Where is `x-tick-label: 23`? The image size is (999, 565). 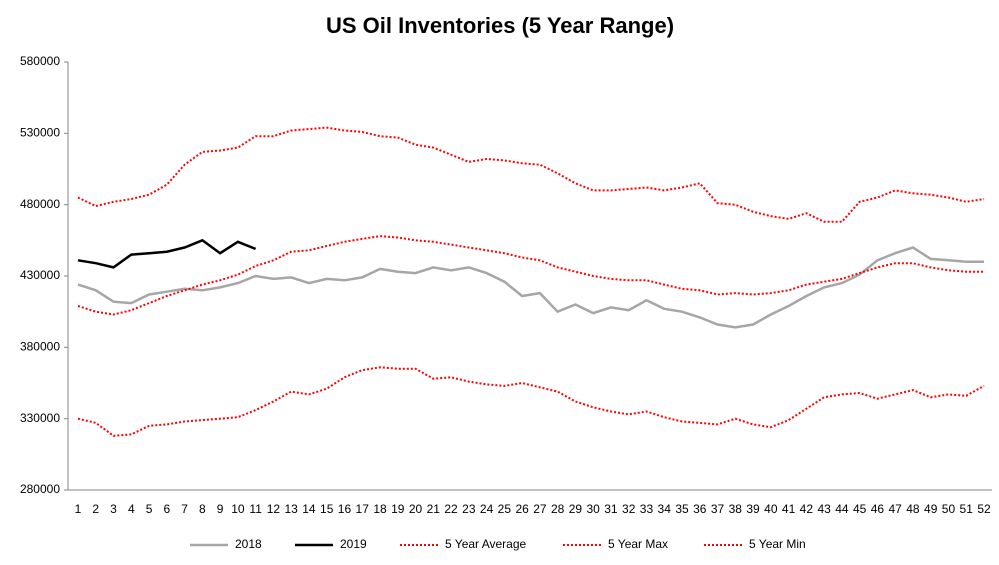
x-tick-label: 23 is located at coordinates (469, 509).